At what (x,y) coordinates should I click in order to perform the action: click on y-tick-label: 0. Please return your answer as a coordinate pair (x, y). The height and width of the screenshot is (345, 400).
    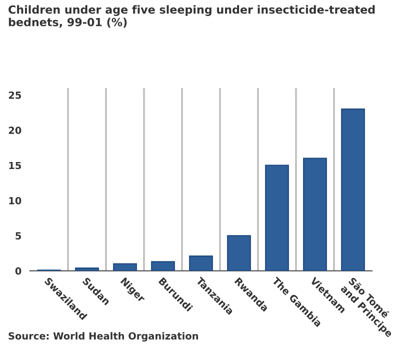
    Looking at the image, I should click on (18, 271).